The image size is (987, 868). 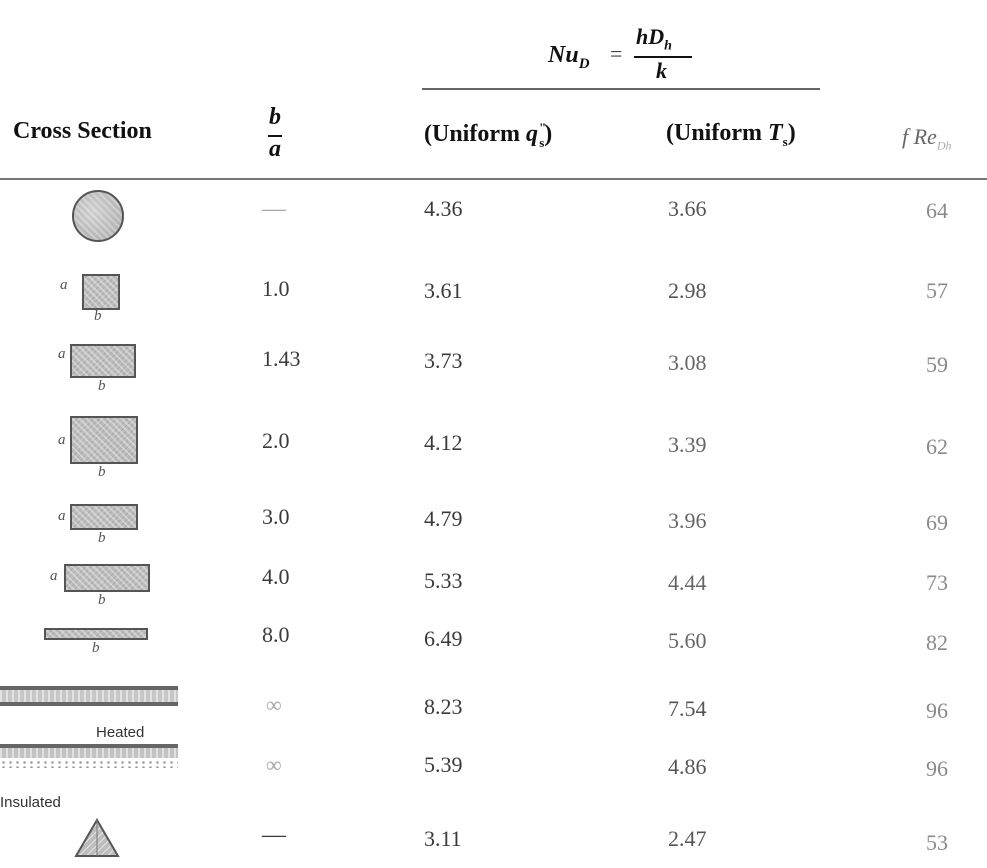 I want to click on table-row: — 3.11 2.47 53, so click(x=493, y=840).